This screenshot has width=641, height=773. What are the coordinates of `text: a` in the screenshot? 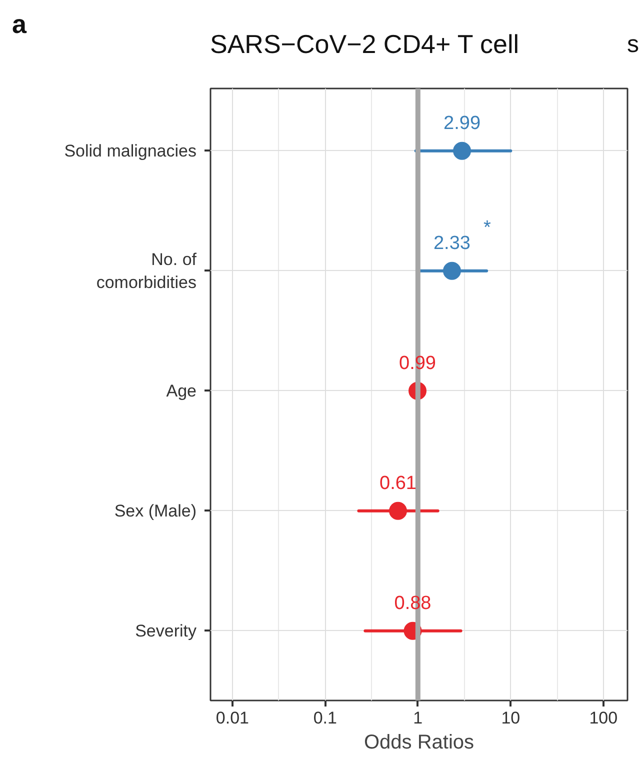 It's located at (19, 24).